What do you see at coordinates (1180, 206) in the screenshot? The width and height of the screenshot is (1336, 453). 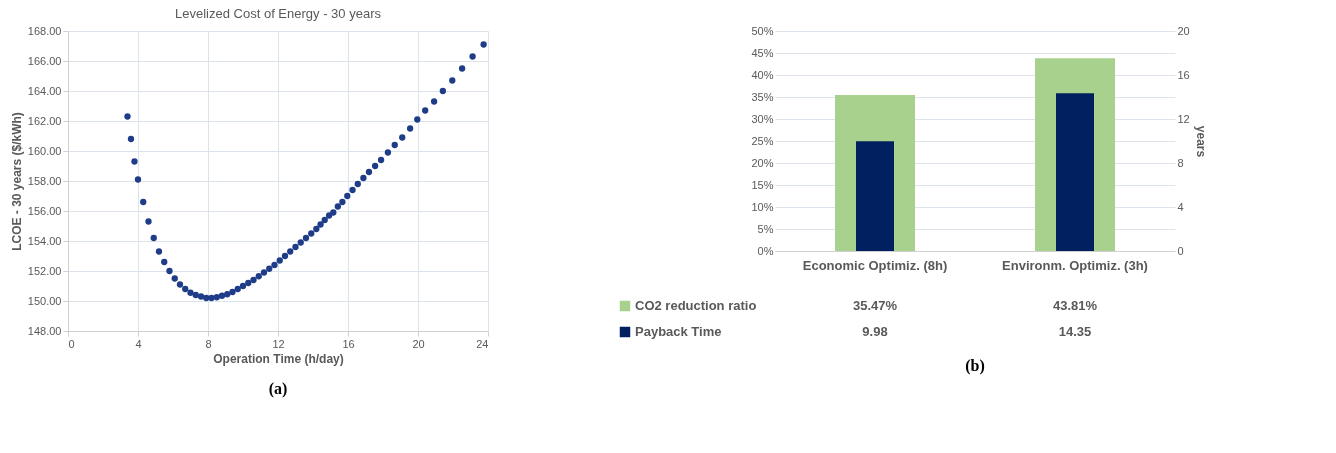 I see `y2-tick-label: 4` at bounding box center [1180, 206].